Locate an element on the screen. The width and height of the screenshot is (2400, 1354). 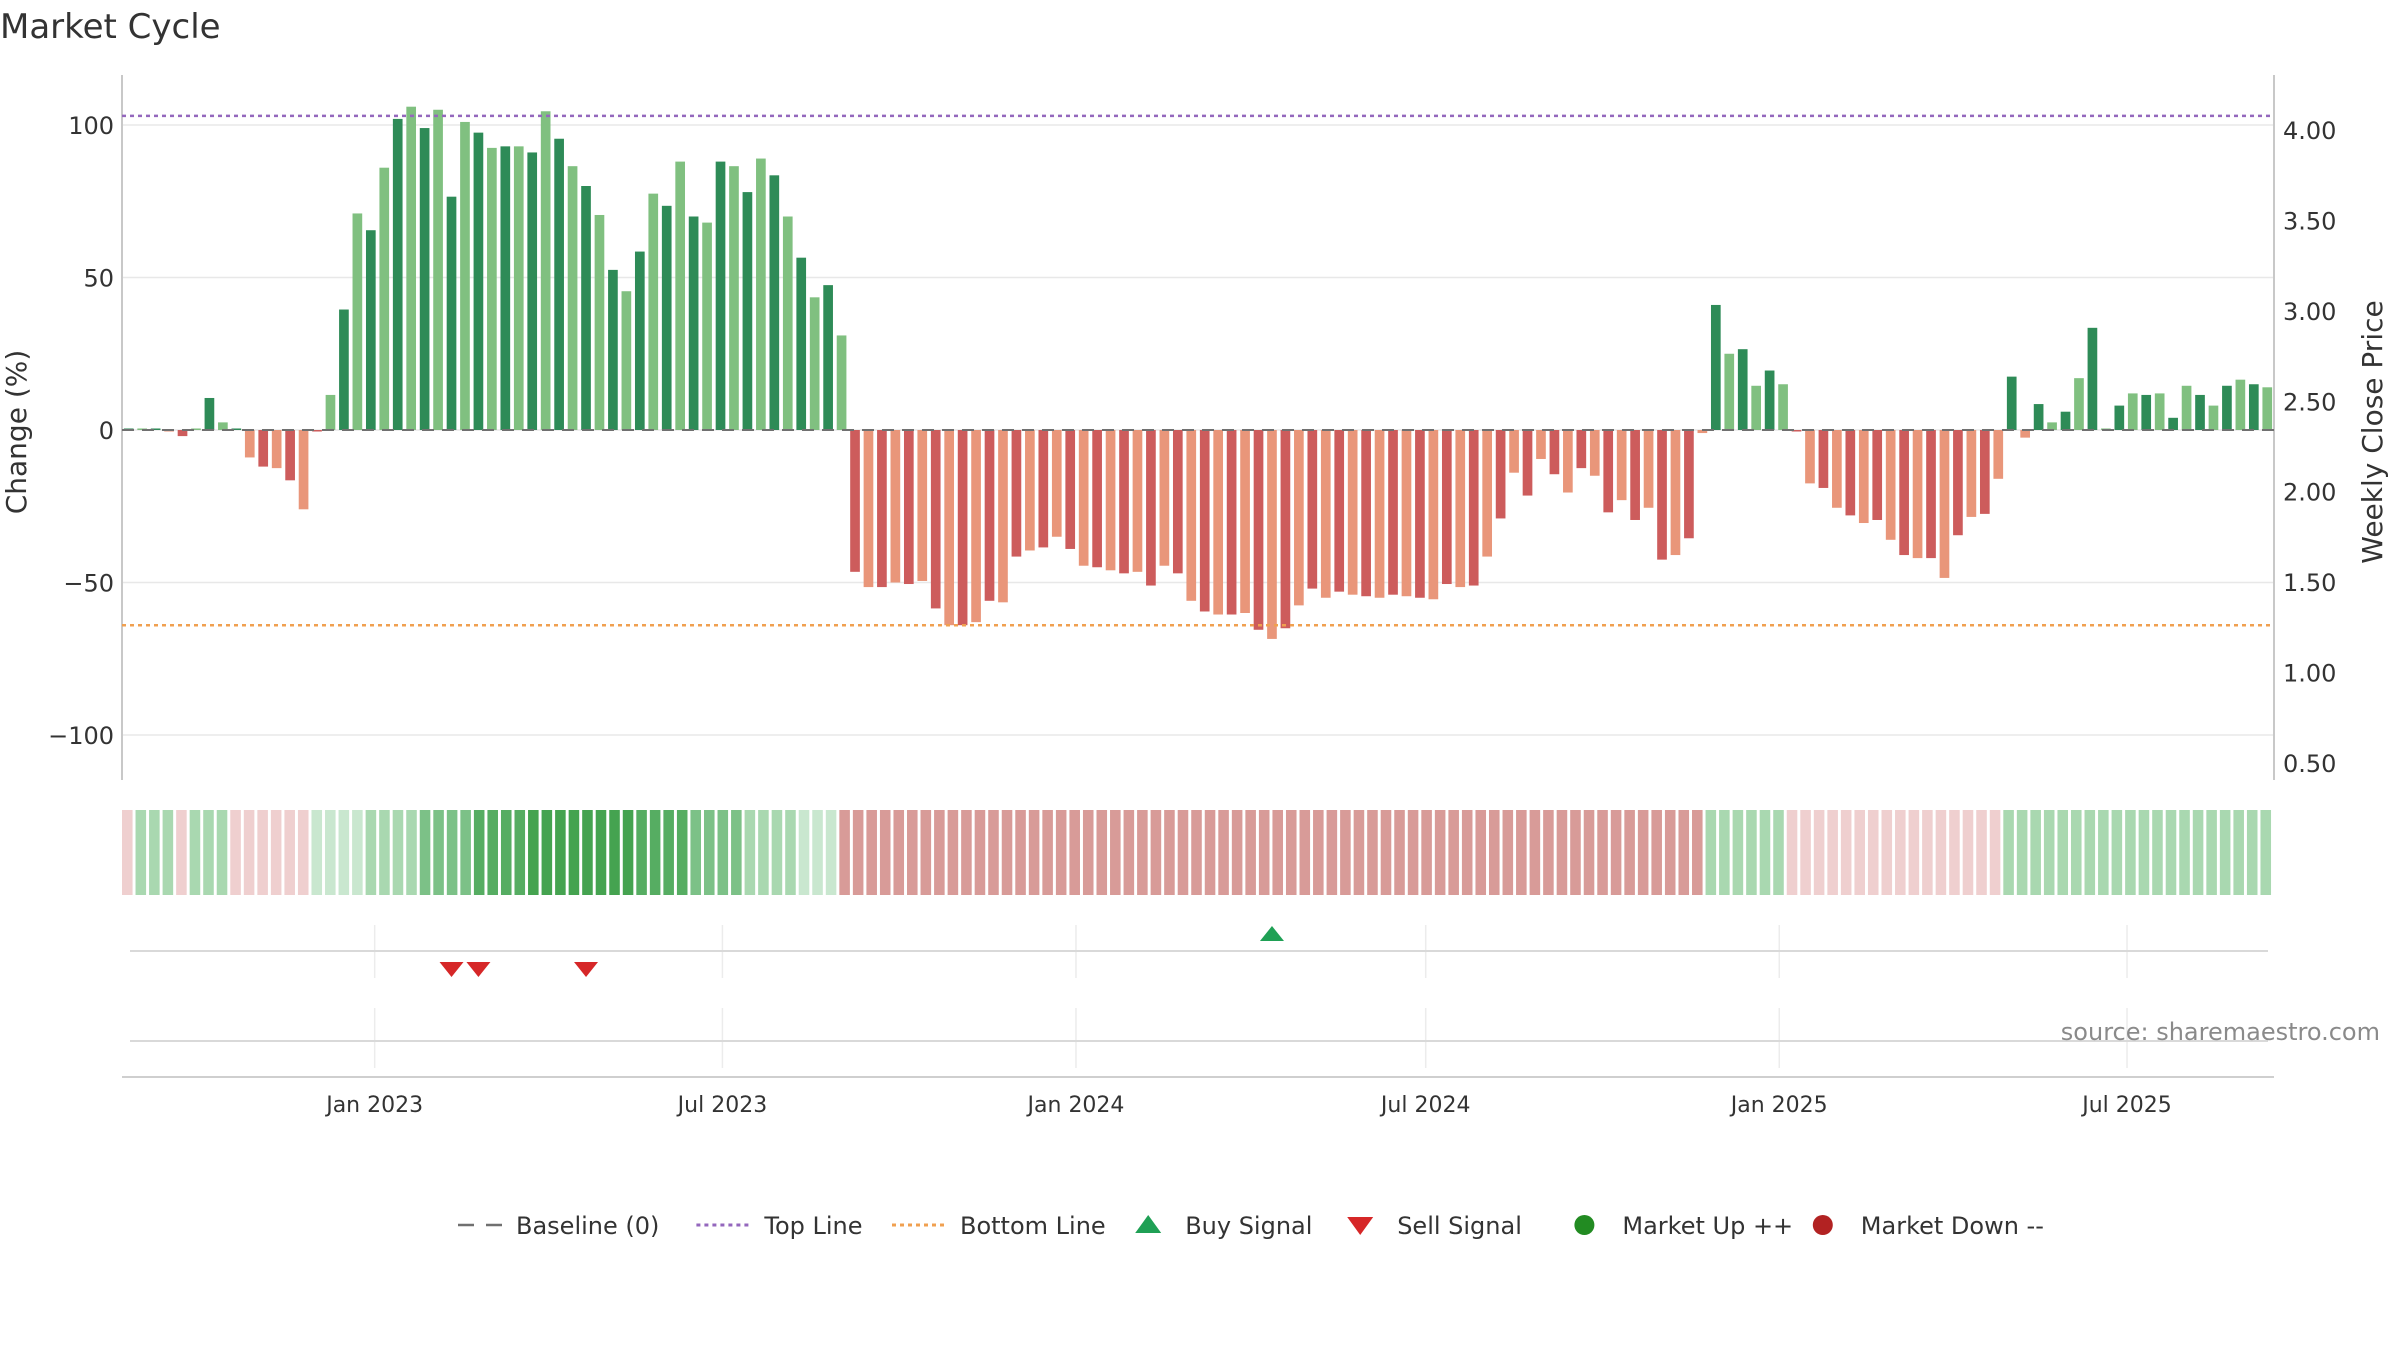
right-axis-label: Weekly Close Price is located at coordinates (2372, 431).